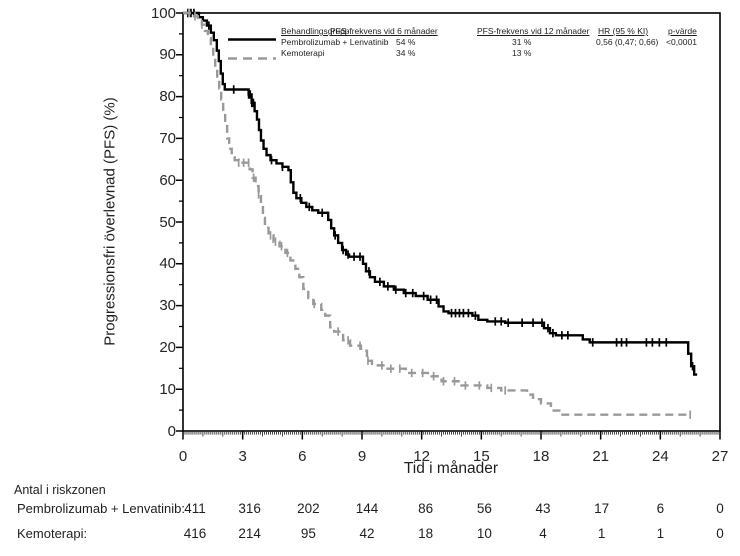 Image resolution: width=740 pixels, height=556 pixels. What do you see at coordinates (195, 533) in the screenshot?
I see `risk-count: 416` at bounding box center [195, 533].